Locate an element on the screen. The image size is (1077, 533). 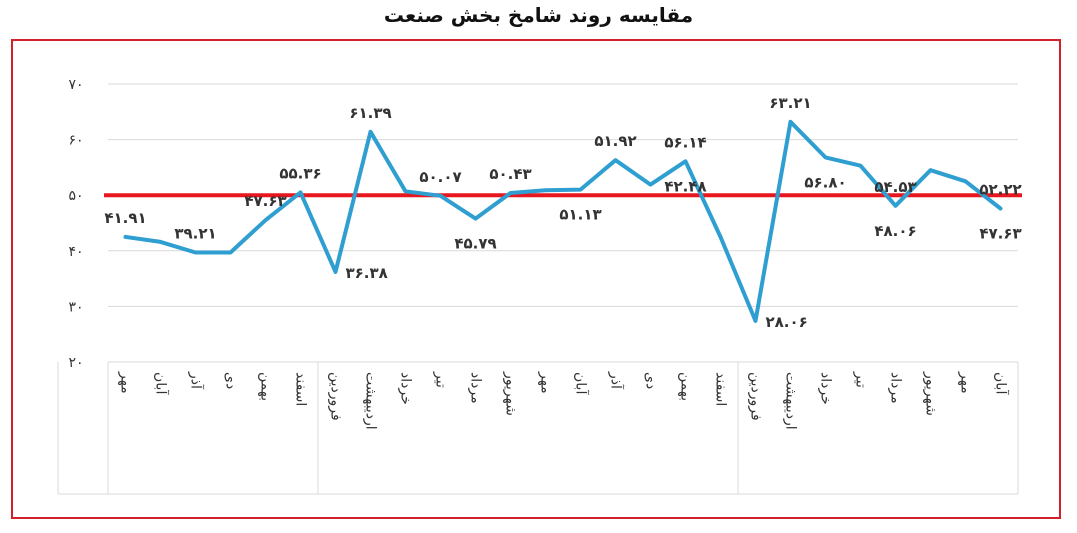
data-label: ۴۸.۰۶ is located at coordinates (895, 231).